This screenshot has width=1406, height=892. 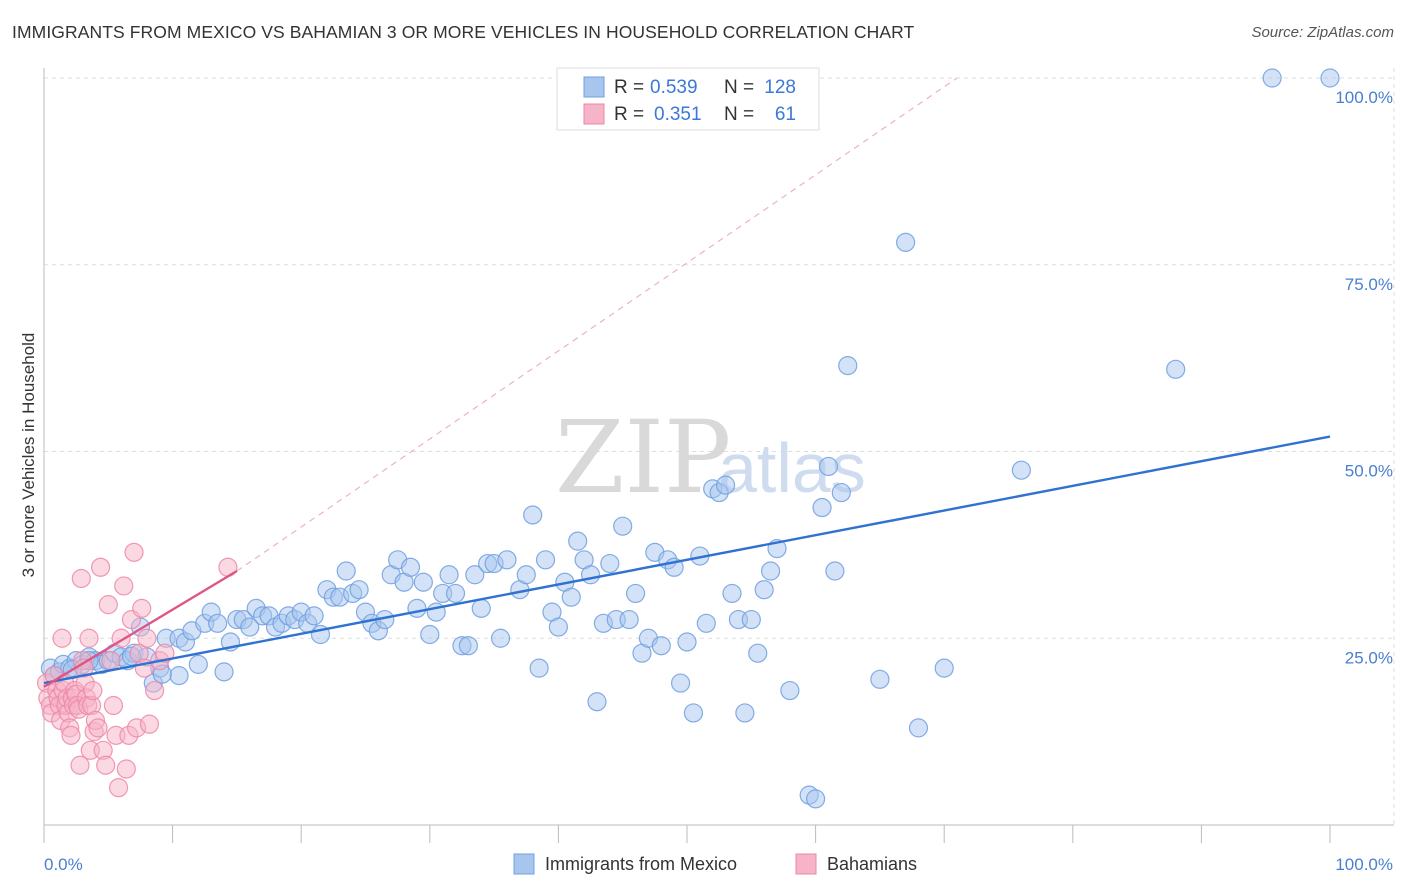 I want to click on watermark: ZIP atlas, so click(x=710, y=457).